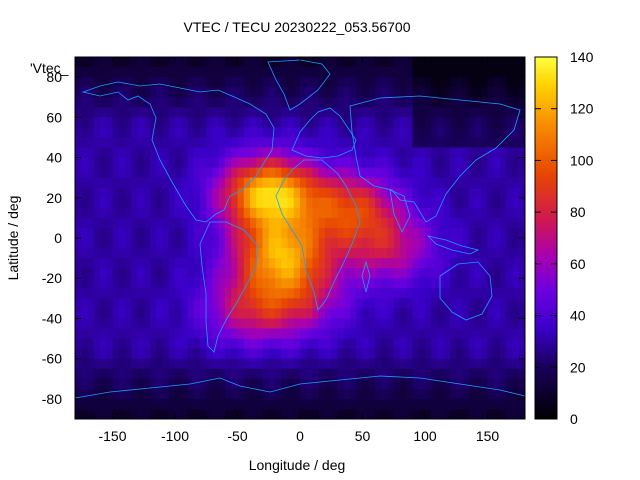 This screenshot has height=480, width=640. I want to click on coastline-south-america, so click(229, 287).